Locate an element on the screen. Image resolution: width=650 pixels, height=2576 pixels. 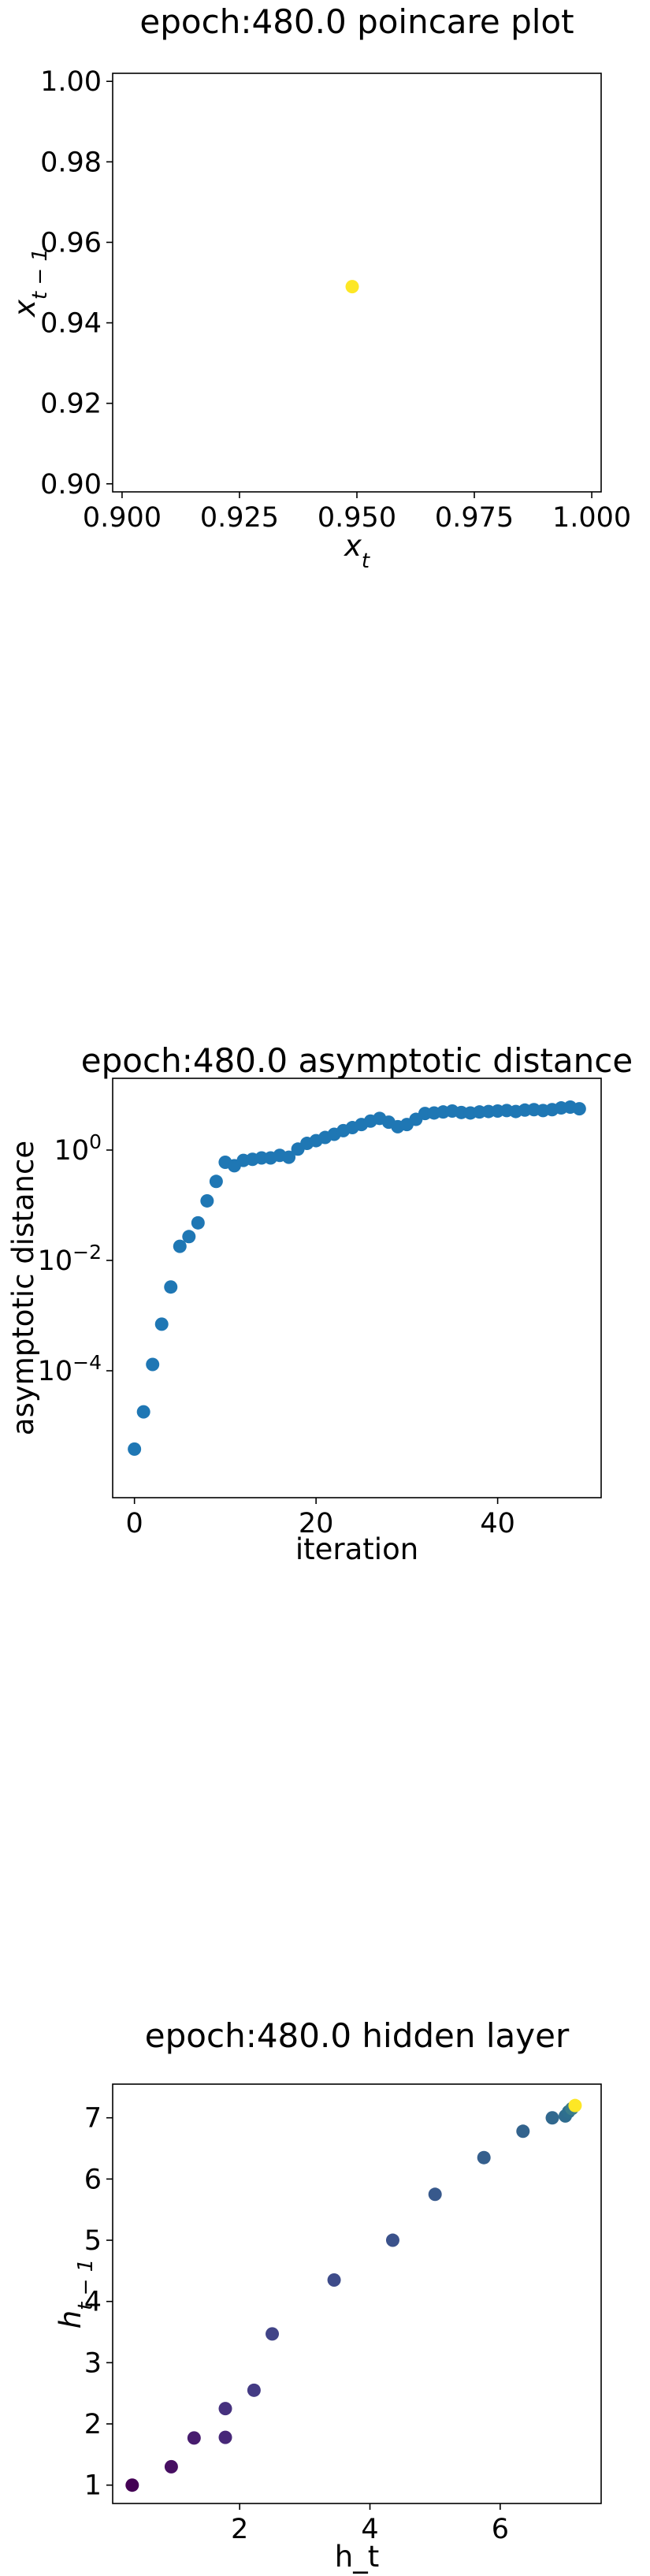
chart-title: epoch:480.0 poincare plot is located at coordinates (356, 21).